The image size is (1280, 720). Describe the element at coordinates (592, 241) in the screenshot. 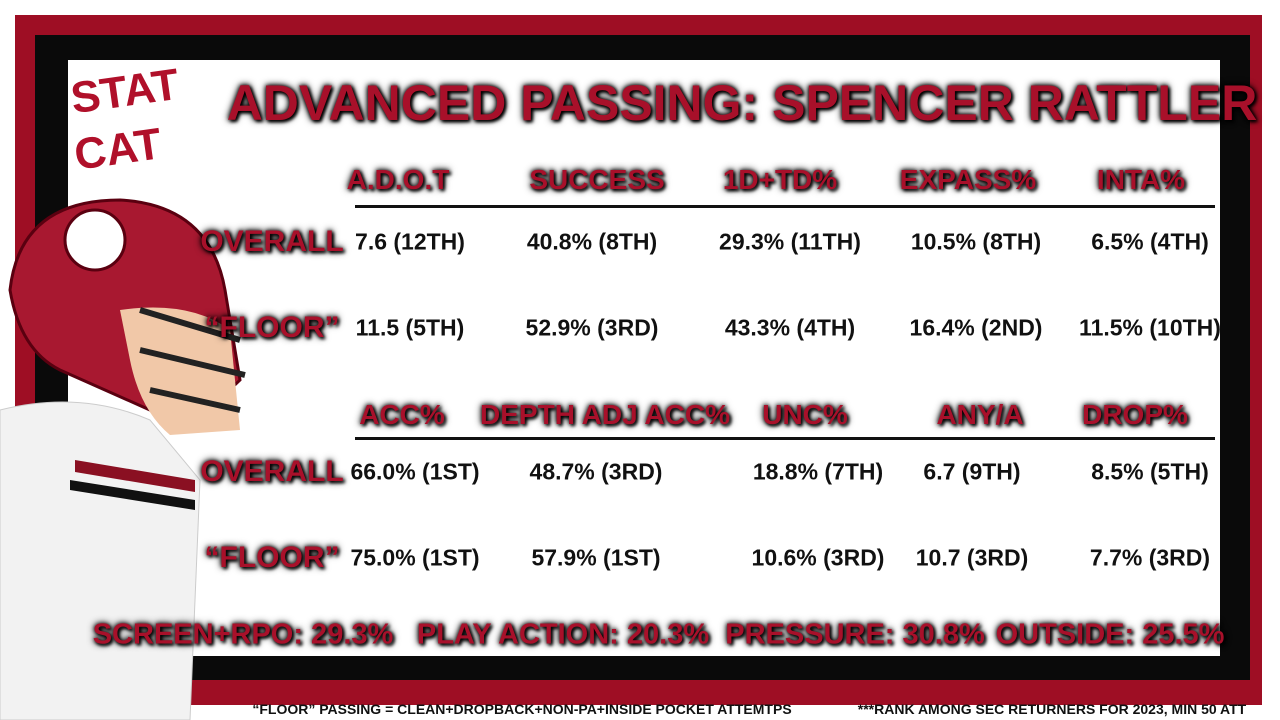

I see `stat-cell: 40.8% (8TH)` at that location.